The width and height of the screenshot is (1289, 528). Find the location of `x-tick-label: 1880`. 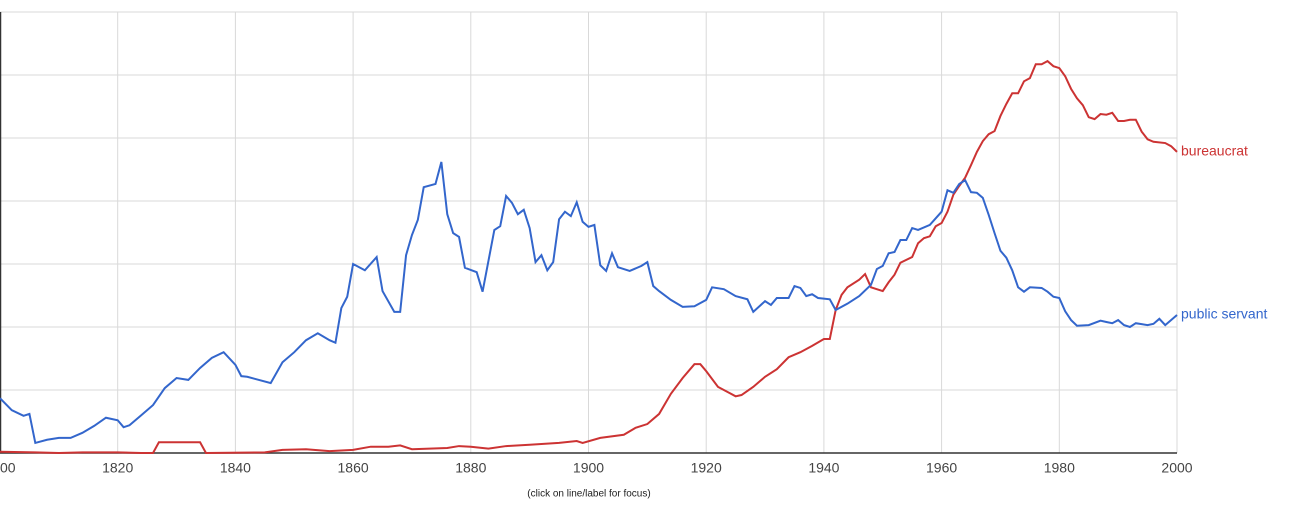

x-tick-label: 1880 is located at coordinates (470, 468).